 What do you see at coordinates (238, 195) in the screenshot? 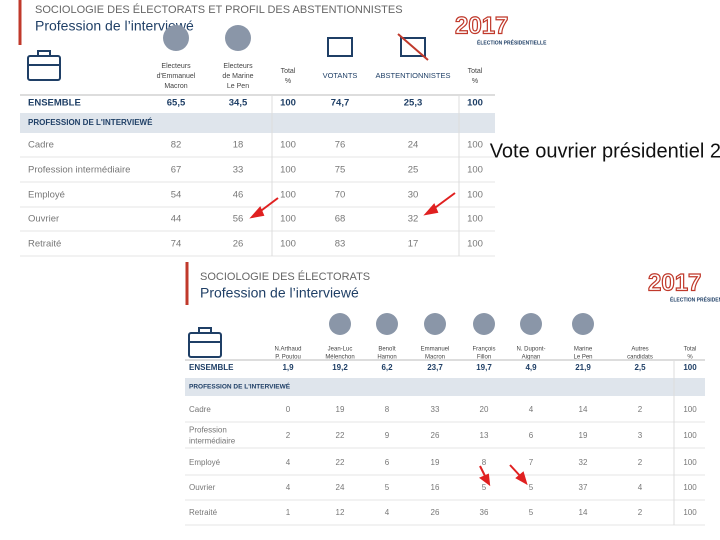
I see `cell-value: 46` at bounding box center [238, 195].